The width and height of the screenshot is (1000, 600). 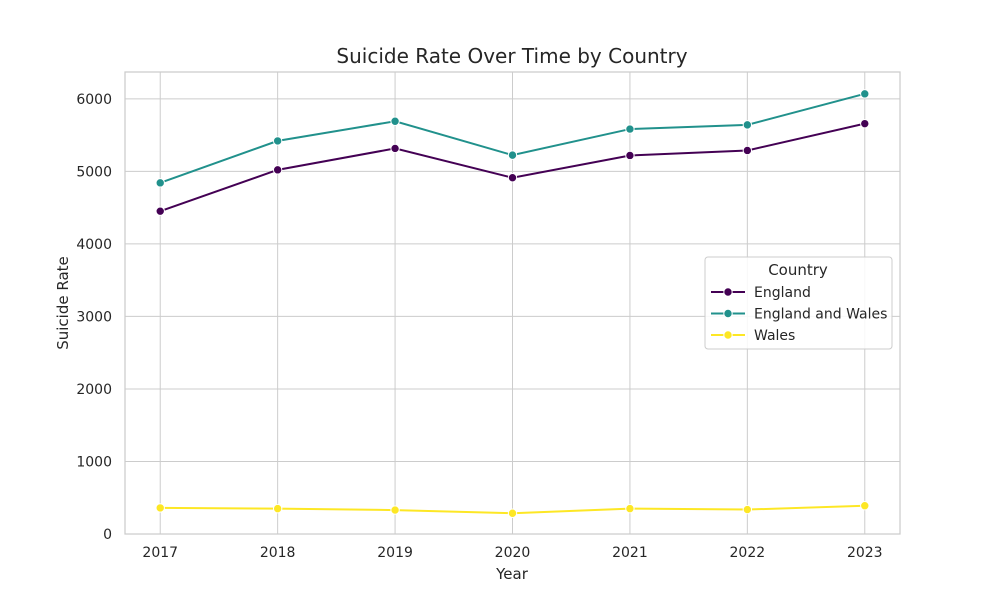 I want to click on x-tick-label: 2023, so click(x=865, y=553).